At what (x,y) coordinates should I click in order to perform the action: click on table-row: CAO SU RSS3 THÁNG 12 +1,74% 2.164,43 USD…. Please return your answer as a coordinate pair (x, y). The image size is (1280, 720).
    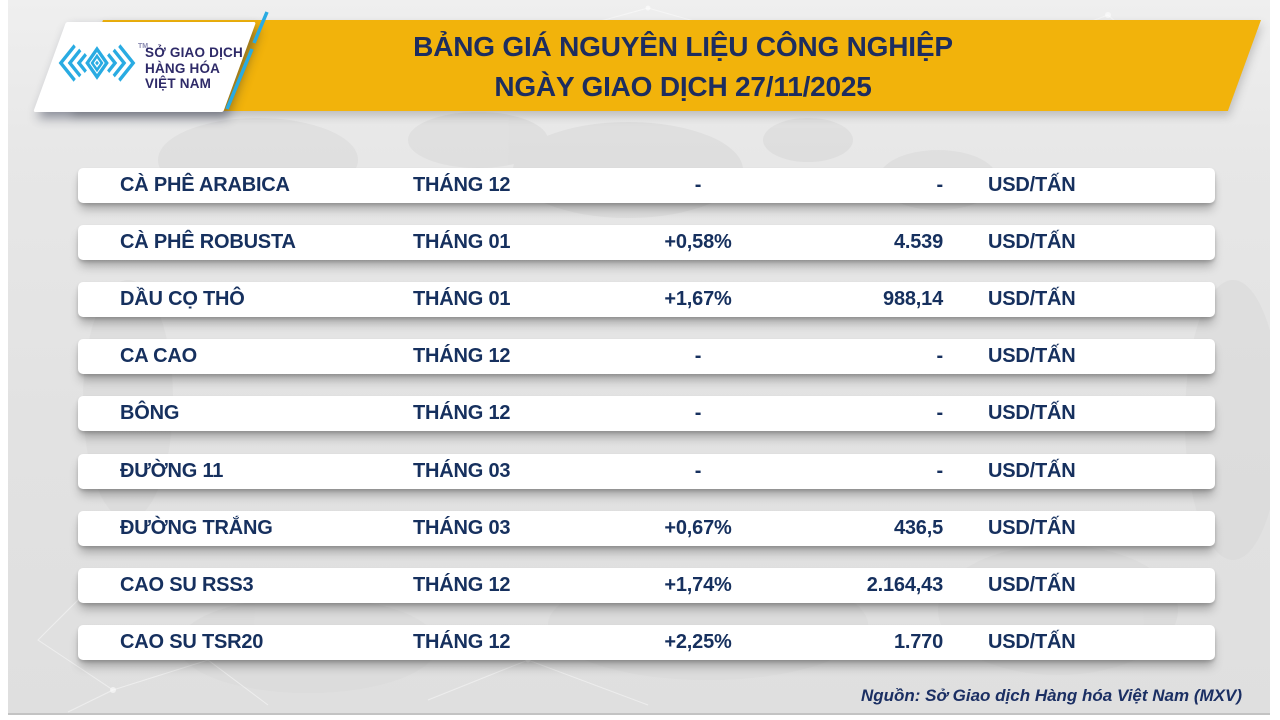
    Looking at the image, I should click on (646, 585).